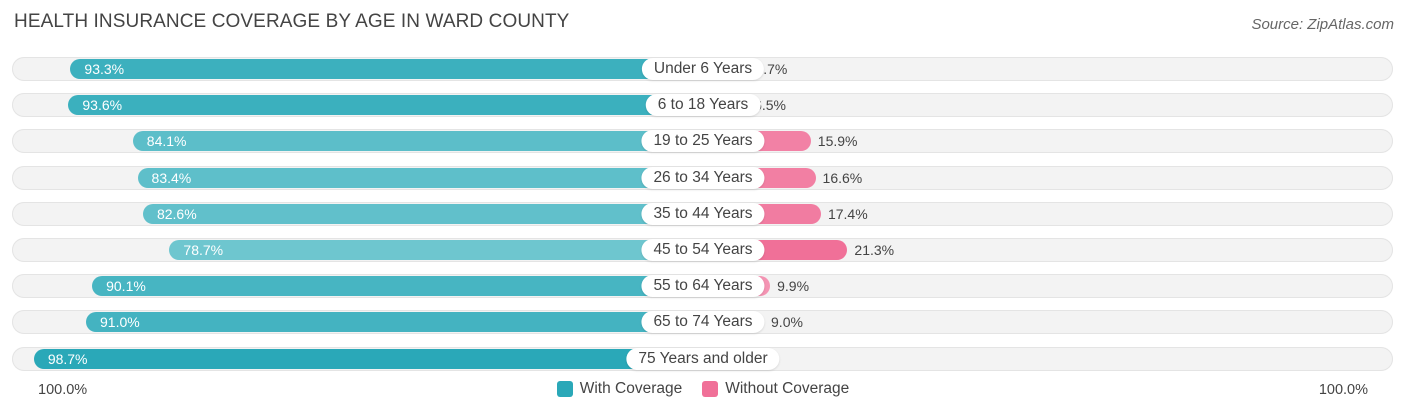 Image resolution: width=1406 pixels, height=415 pixels. I want to click on category-label: 65 to 74 Years, so click(703, 322).